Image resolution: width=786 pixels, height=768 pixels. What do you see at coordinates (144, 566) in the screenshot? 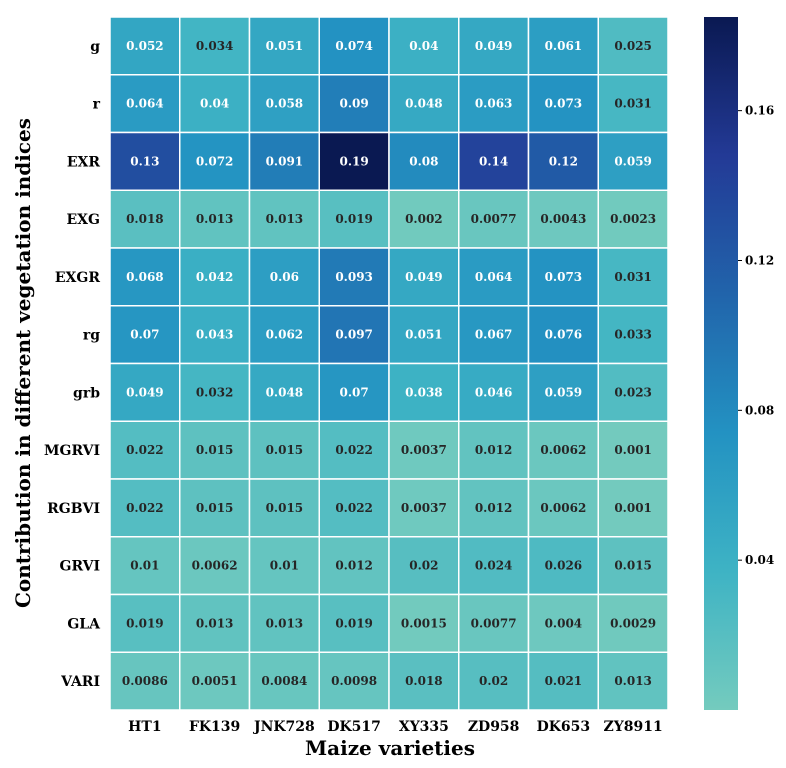
I see `cell-value-label: 0.01` at bounding box center [144, 566].